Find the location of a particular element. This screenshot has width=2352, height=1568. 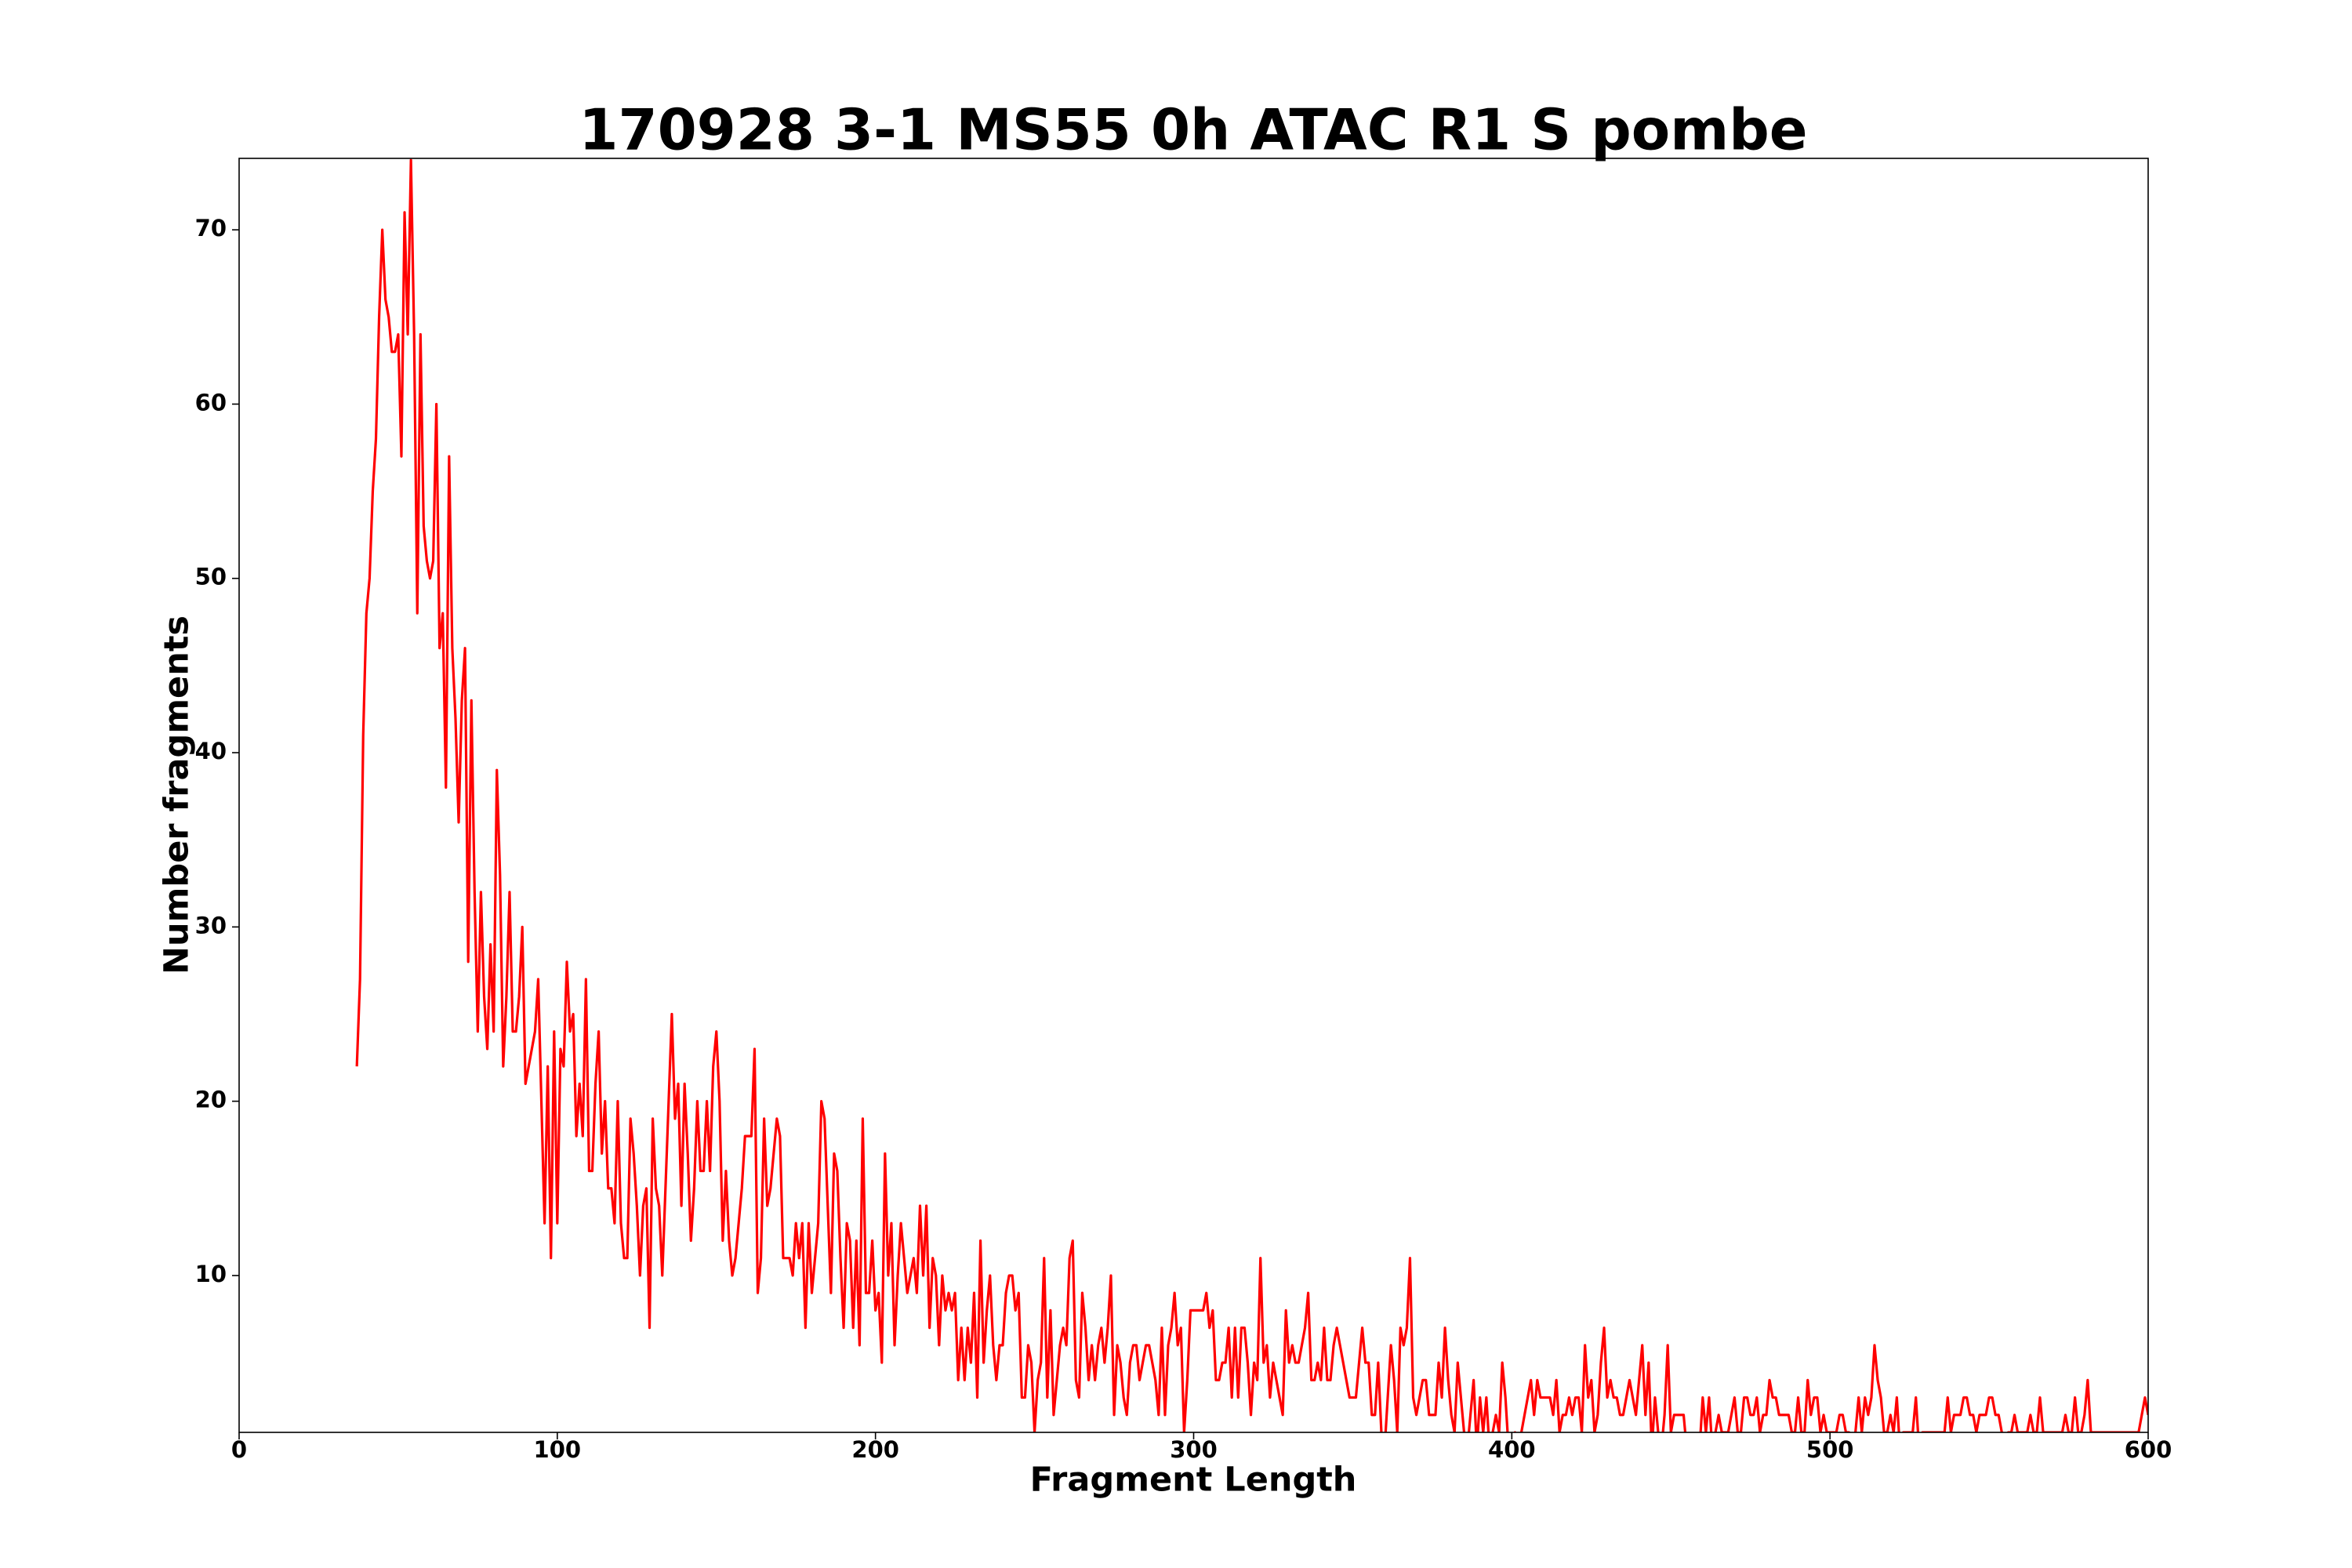

y-tick-label: 50 is located at coordinates (211, 577).